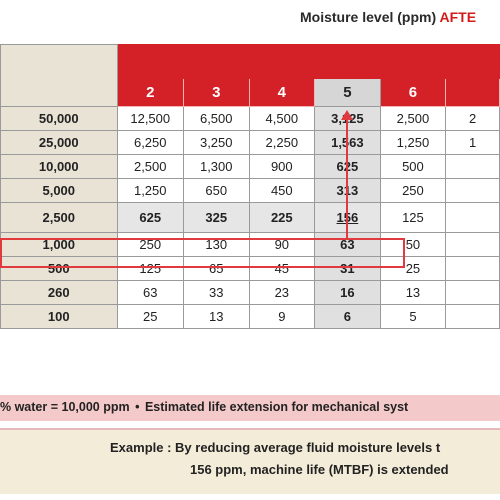 Image resolution: width=500 pixels, height=500 pixels. What do you see at coordinates (216, 92) in the screenshot?
I see `column-header: 3` at bounding box center [216, 92].